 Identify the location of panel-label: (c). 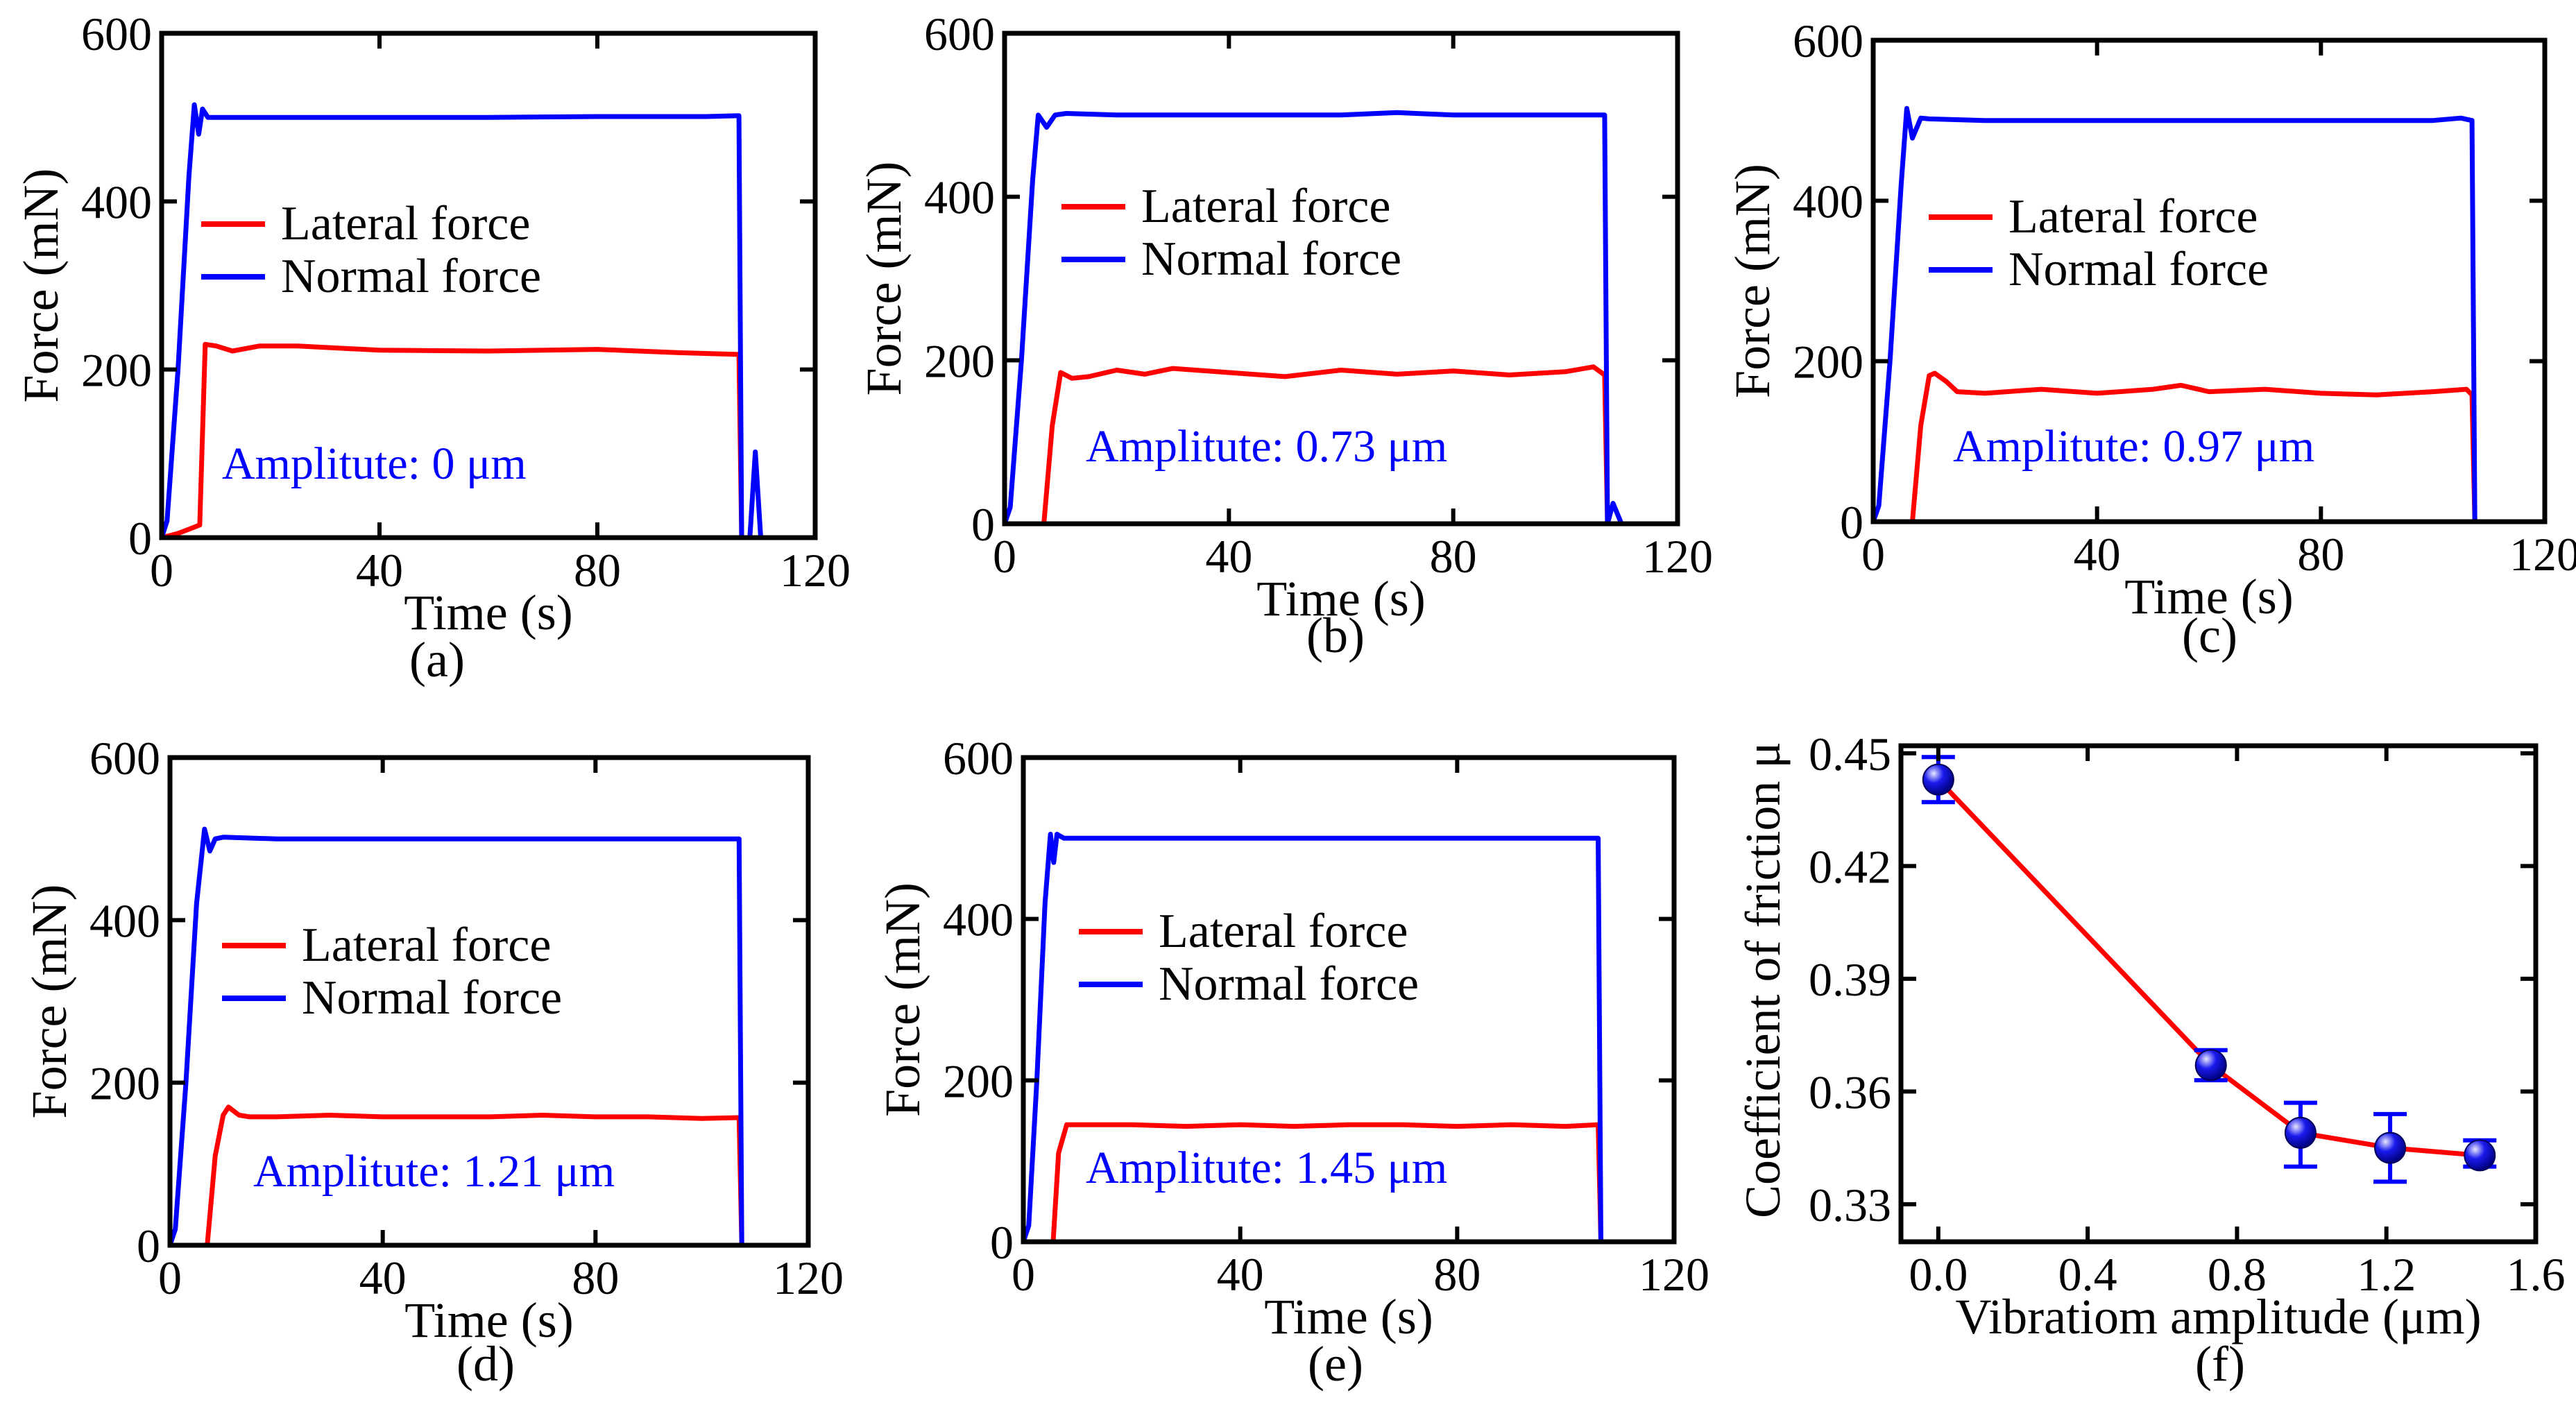
(2209, 635).